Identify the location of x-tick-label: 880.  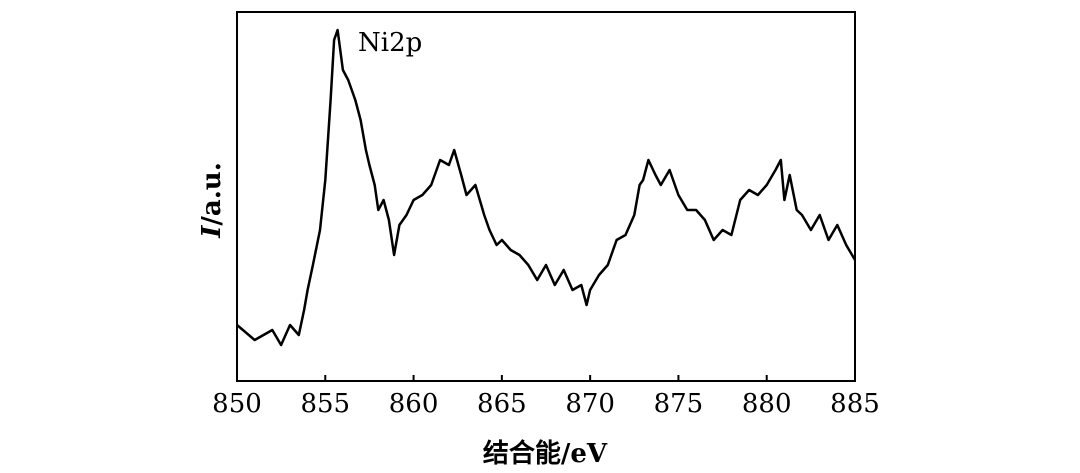
(767, 404).